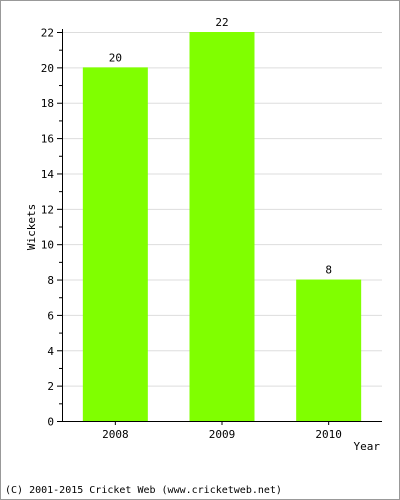 The height and width of the screenshot is (500, 400). Describe the element at coordinates (115, 434) in the screenshot. I see `x-tick-label: 2008` at that location.